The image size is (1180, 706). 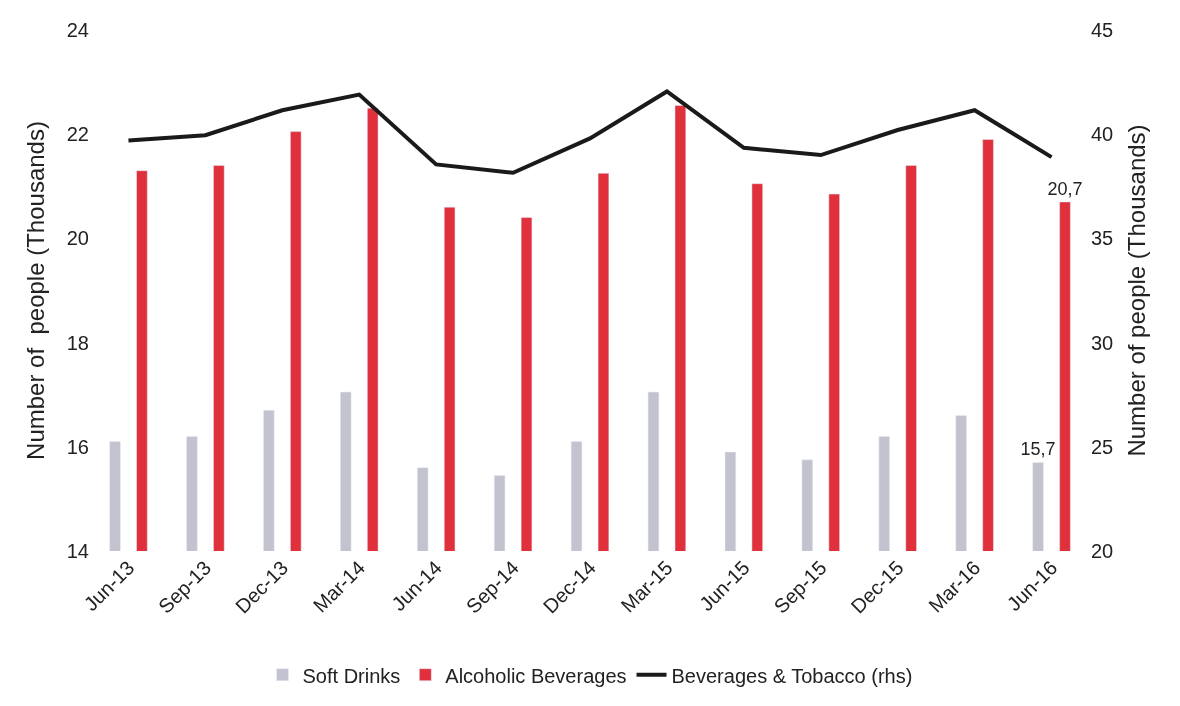 I want to click on y2-tick-label: 40, so click(x=1102, y=134).